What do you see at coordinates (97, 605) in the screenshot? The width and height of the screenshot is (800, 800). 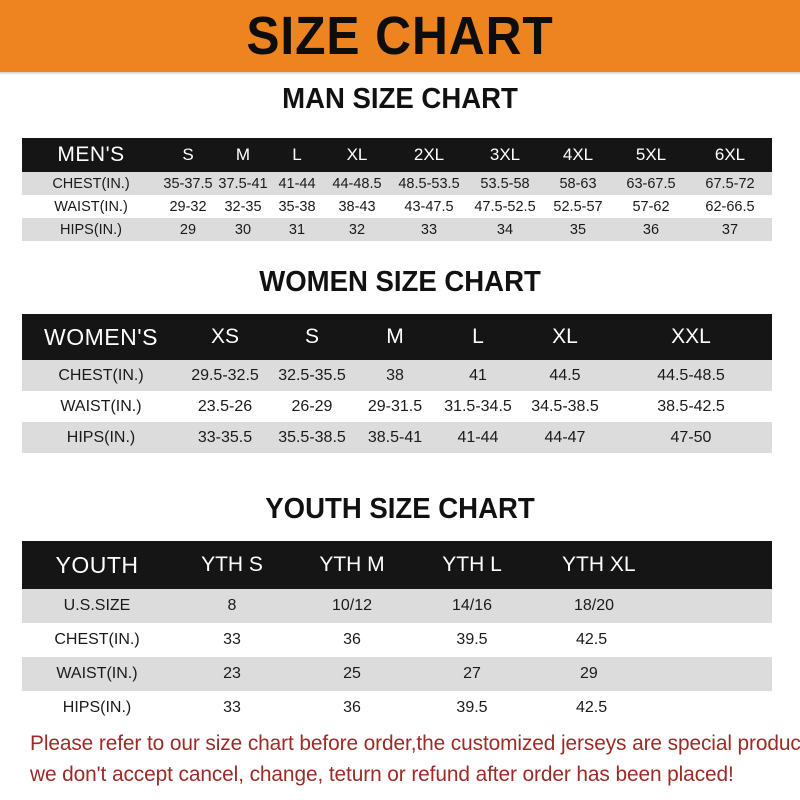 I see `youth-row-label-us-size: U.S.SIZE` at bounding box center [97, 605].